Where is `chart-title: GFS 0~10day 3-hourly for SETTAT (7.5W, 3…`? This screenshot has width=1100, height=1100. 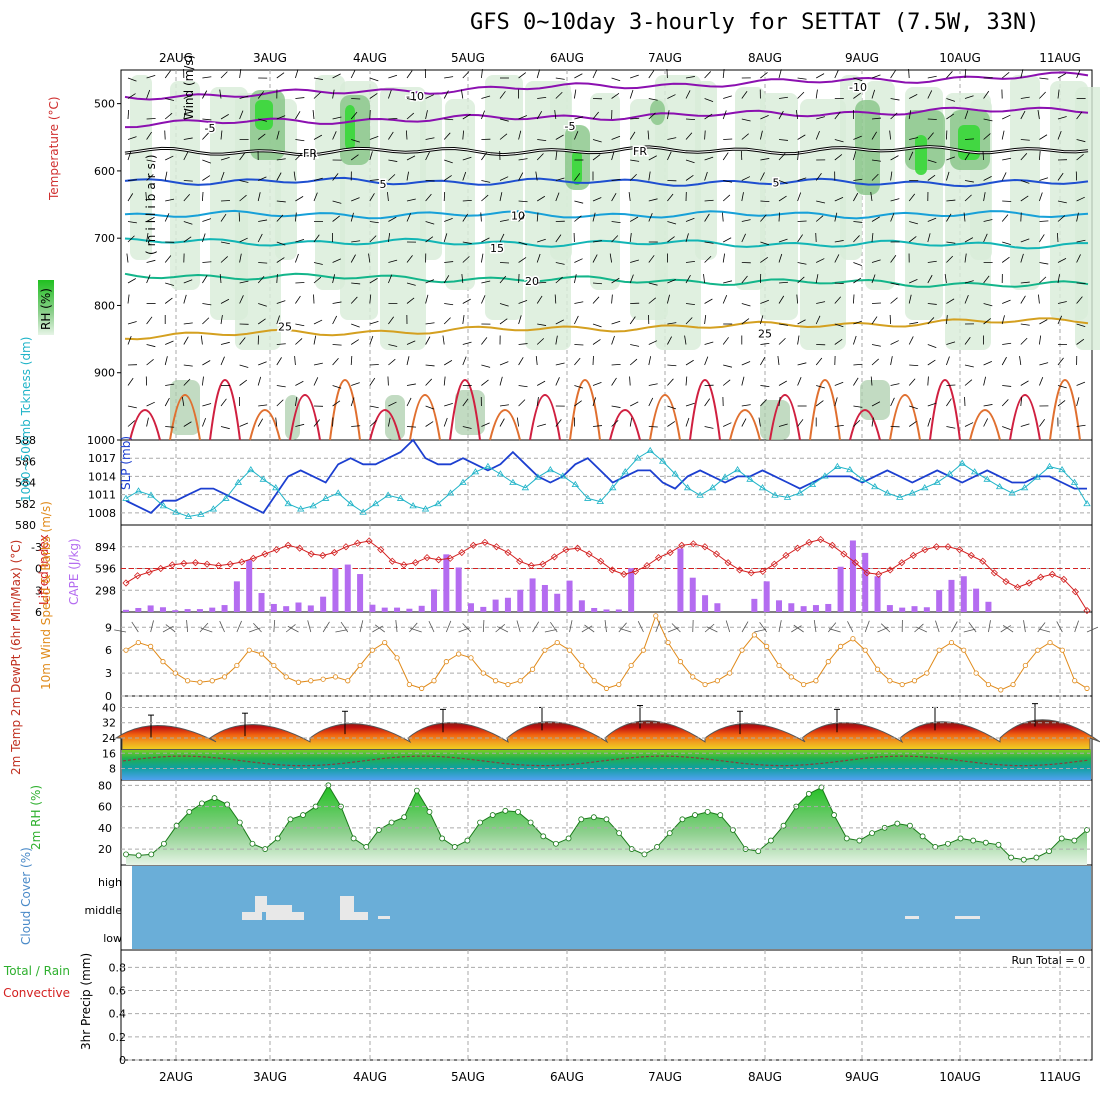
chart-title: GFS 0~10day 3-hourly for SETTAT (7.5W, 3… is located at coordinates (755, 22).